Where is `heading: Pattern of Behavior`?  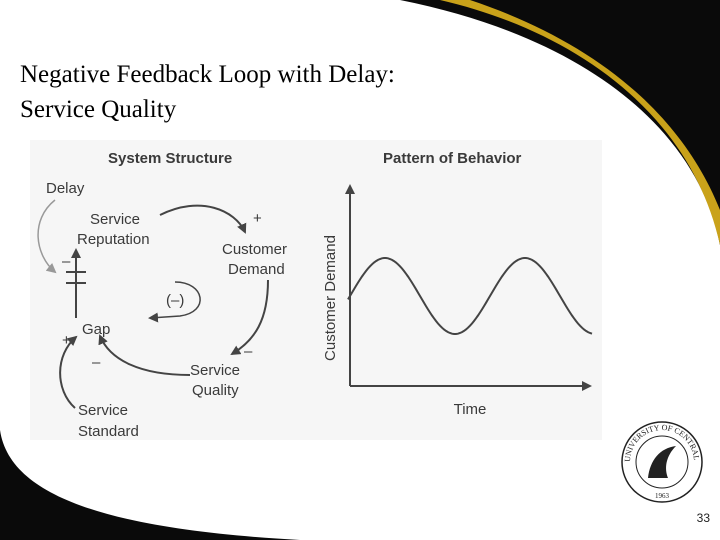 heading: Pattern of Behavior is located at coordinates (452, 158).